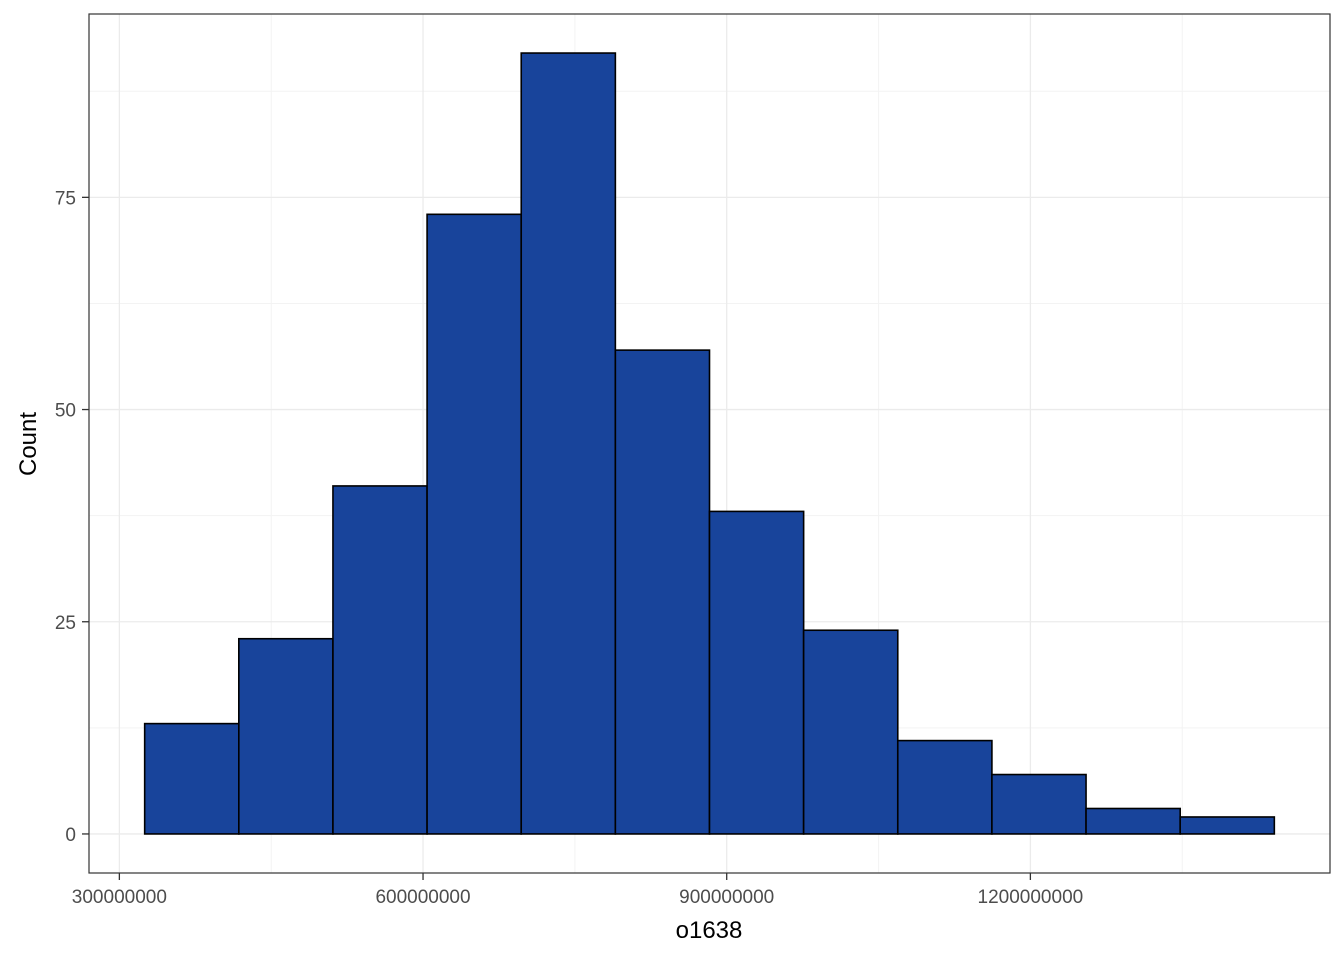  Describe the element at coordinates (1031, 897) in the screenshot. I see `x-tick-label: 1200000000` at that location.